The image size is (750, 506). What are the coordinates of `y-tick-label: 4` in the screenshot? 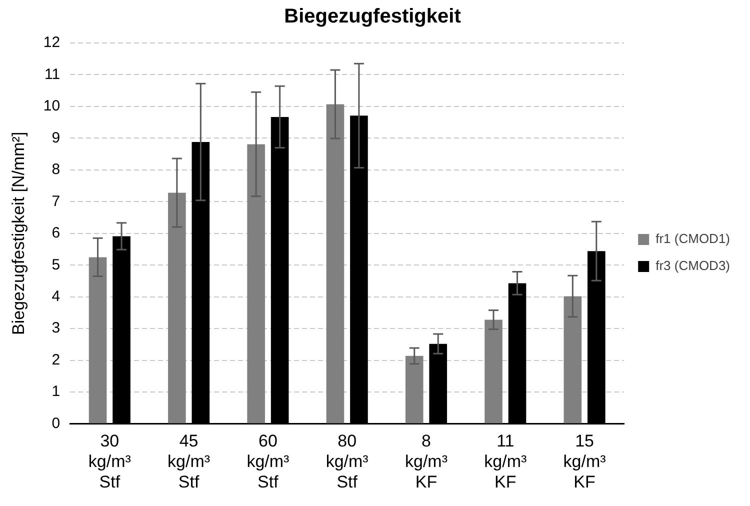 It's located at (56, 297).